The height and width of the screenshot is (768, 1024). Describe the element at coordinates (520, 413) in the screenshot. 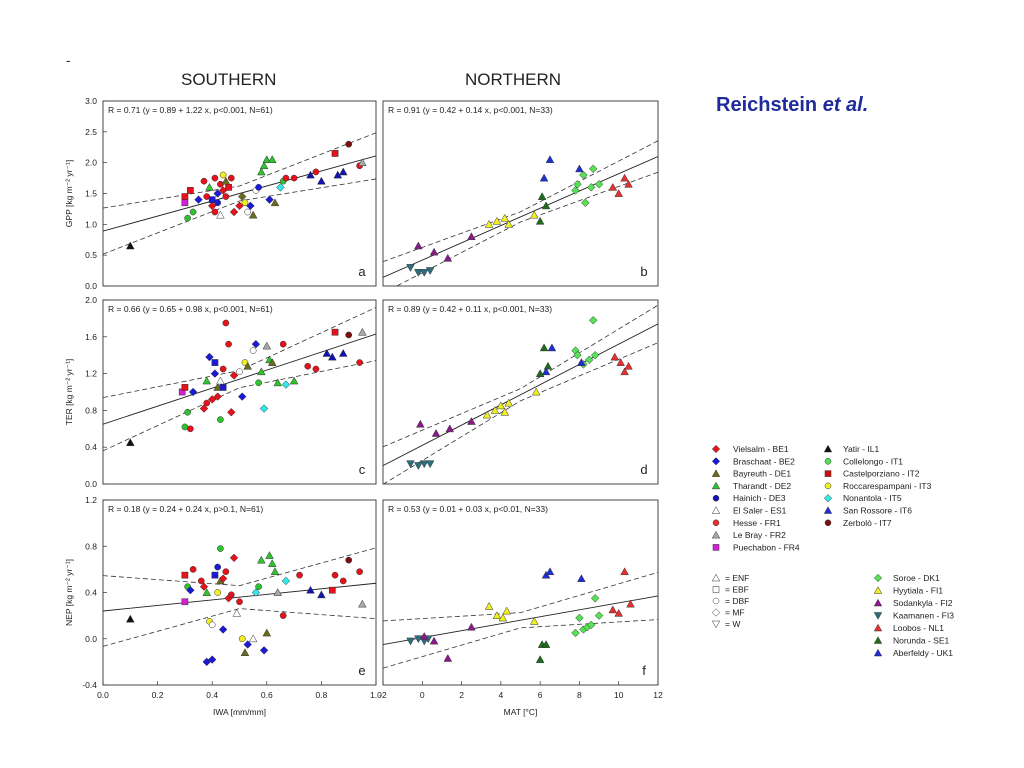

I see `confidence-lower` at that location.